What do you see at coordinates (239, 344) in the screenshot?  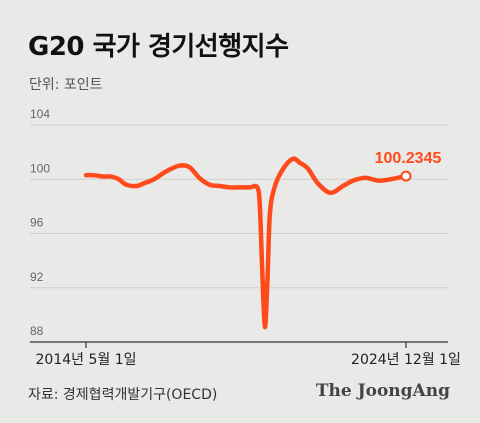 I see `x-axis` at bounding box center [239, 344].